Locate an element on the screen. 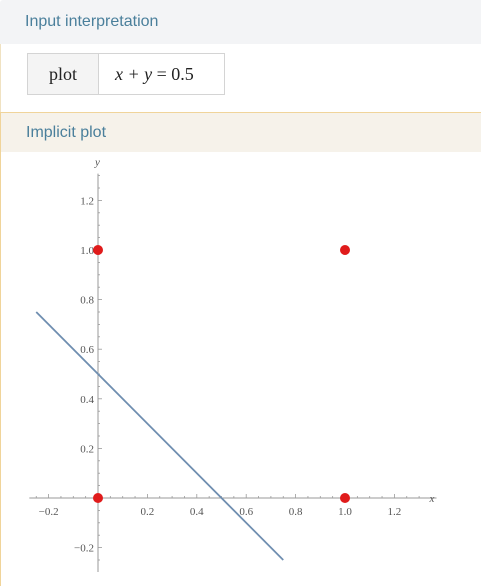 The image size is (481, 586). x-tick-label: 0.8 is located at coordinates (296, 512).